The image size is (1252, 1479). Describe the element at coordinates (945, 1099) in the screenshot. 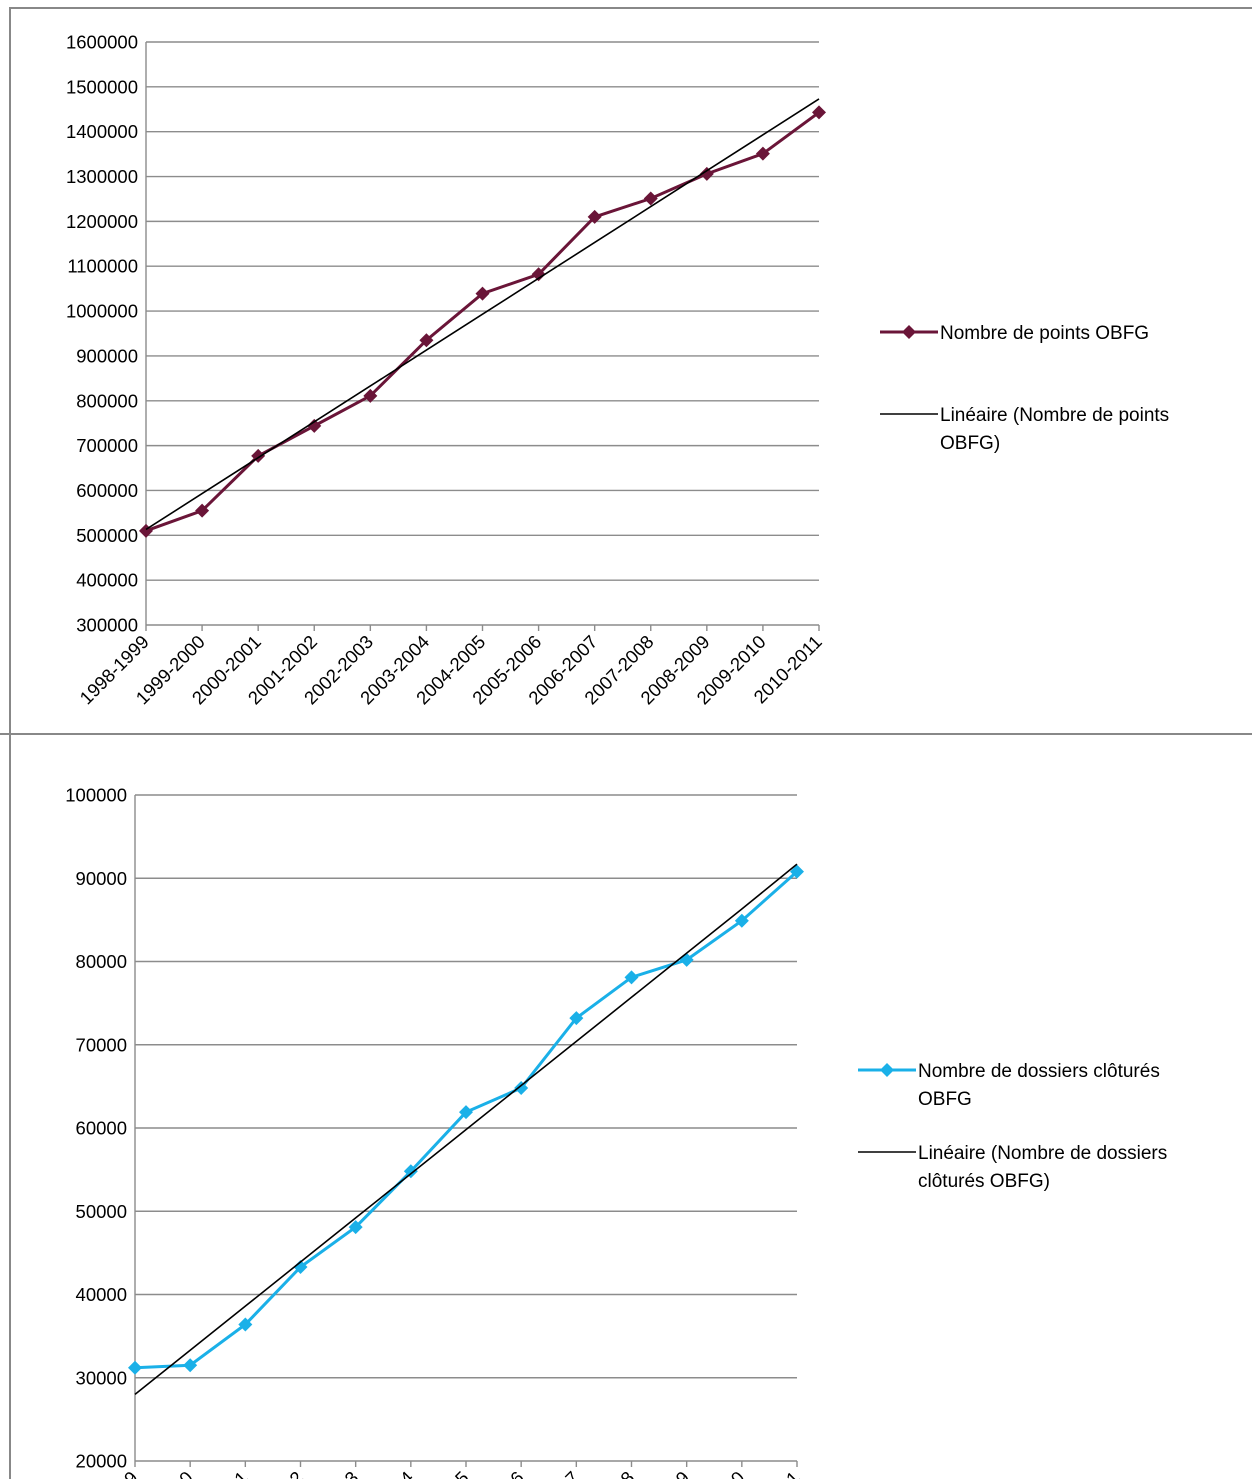

I see `chart-2-legend-label: OBFG` at that location.